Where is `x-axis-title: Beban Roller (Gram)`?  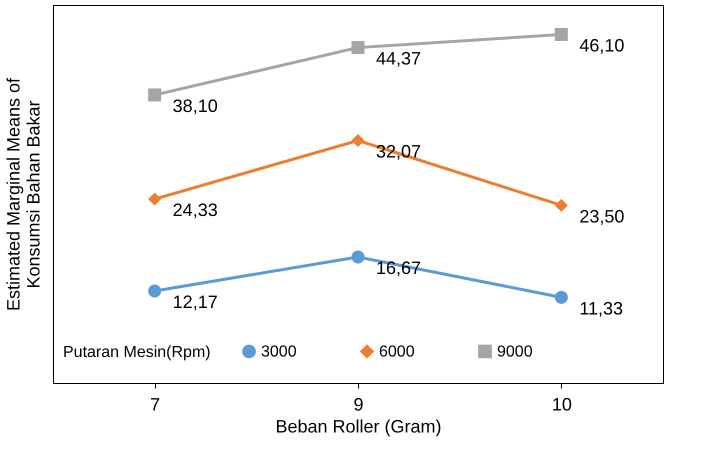
x-axis-title: Beban Roller (Gram) is located at coordinates (358, 426).